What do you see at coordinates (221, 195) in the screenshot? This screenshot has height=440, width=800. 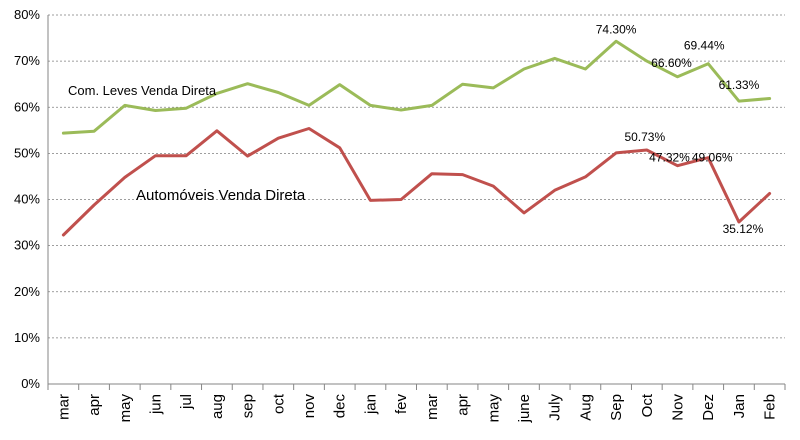 I see `series-name-automoveis: Automóveis Venda Direta` at bounding box center [221, 195].